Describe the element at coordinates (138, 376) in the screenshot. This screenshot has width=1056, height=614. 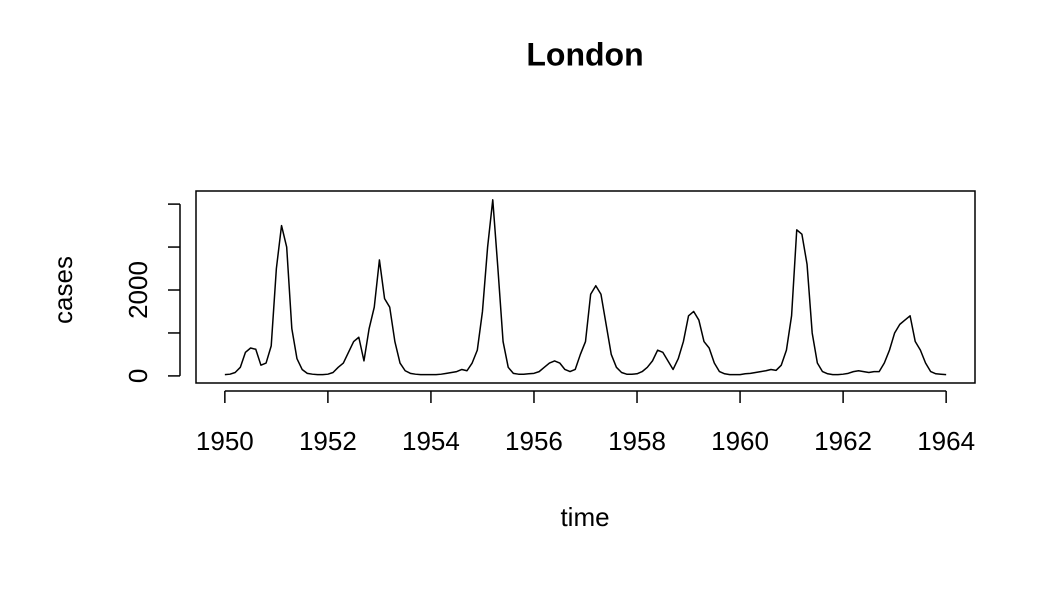
I see `y-tick-label: 0` at that location.